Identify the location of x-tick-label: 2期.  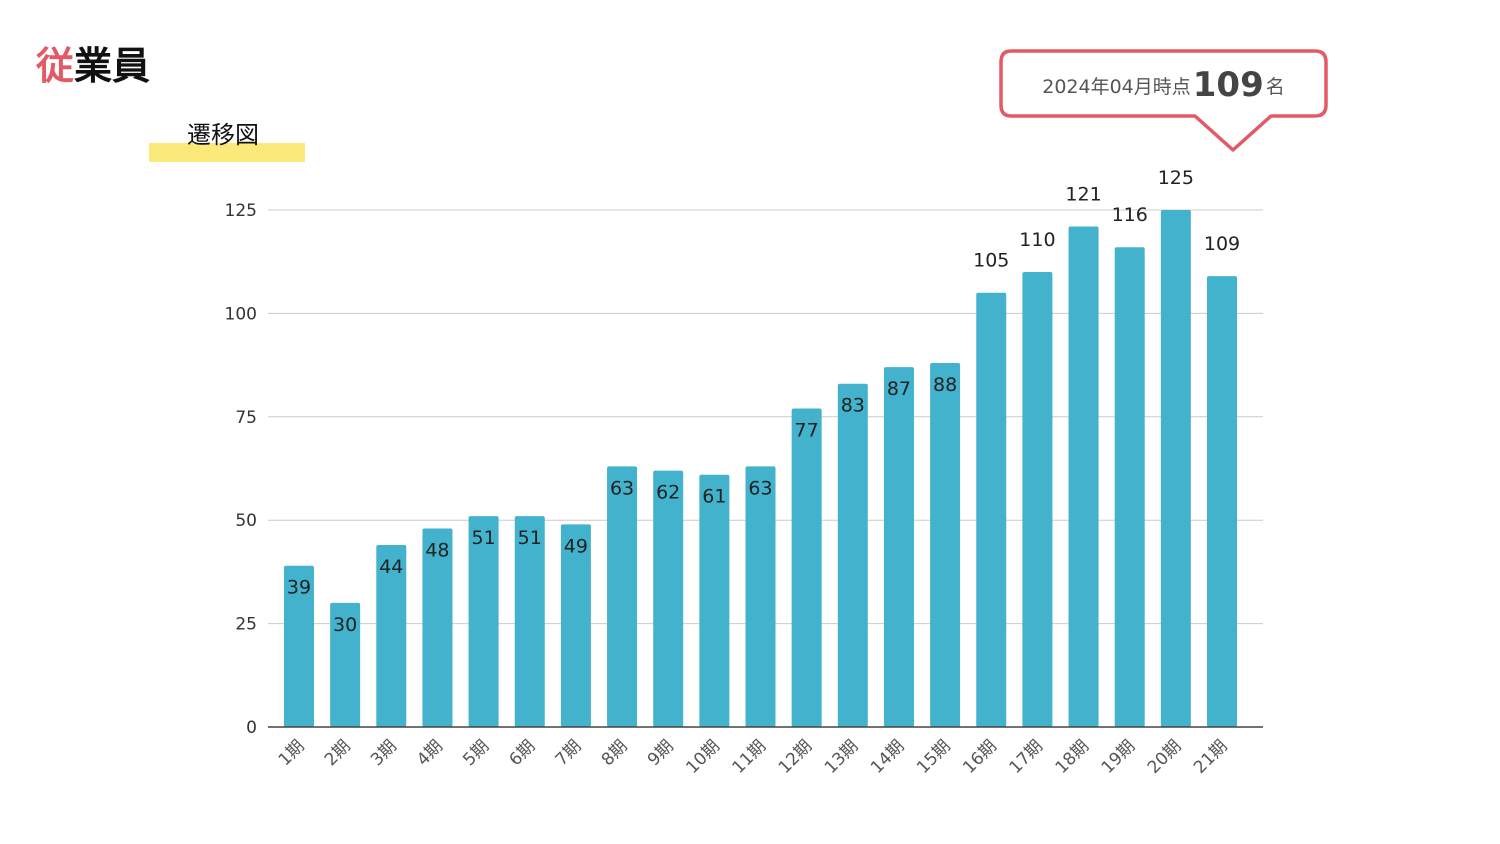
(338, 753).